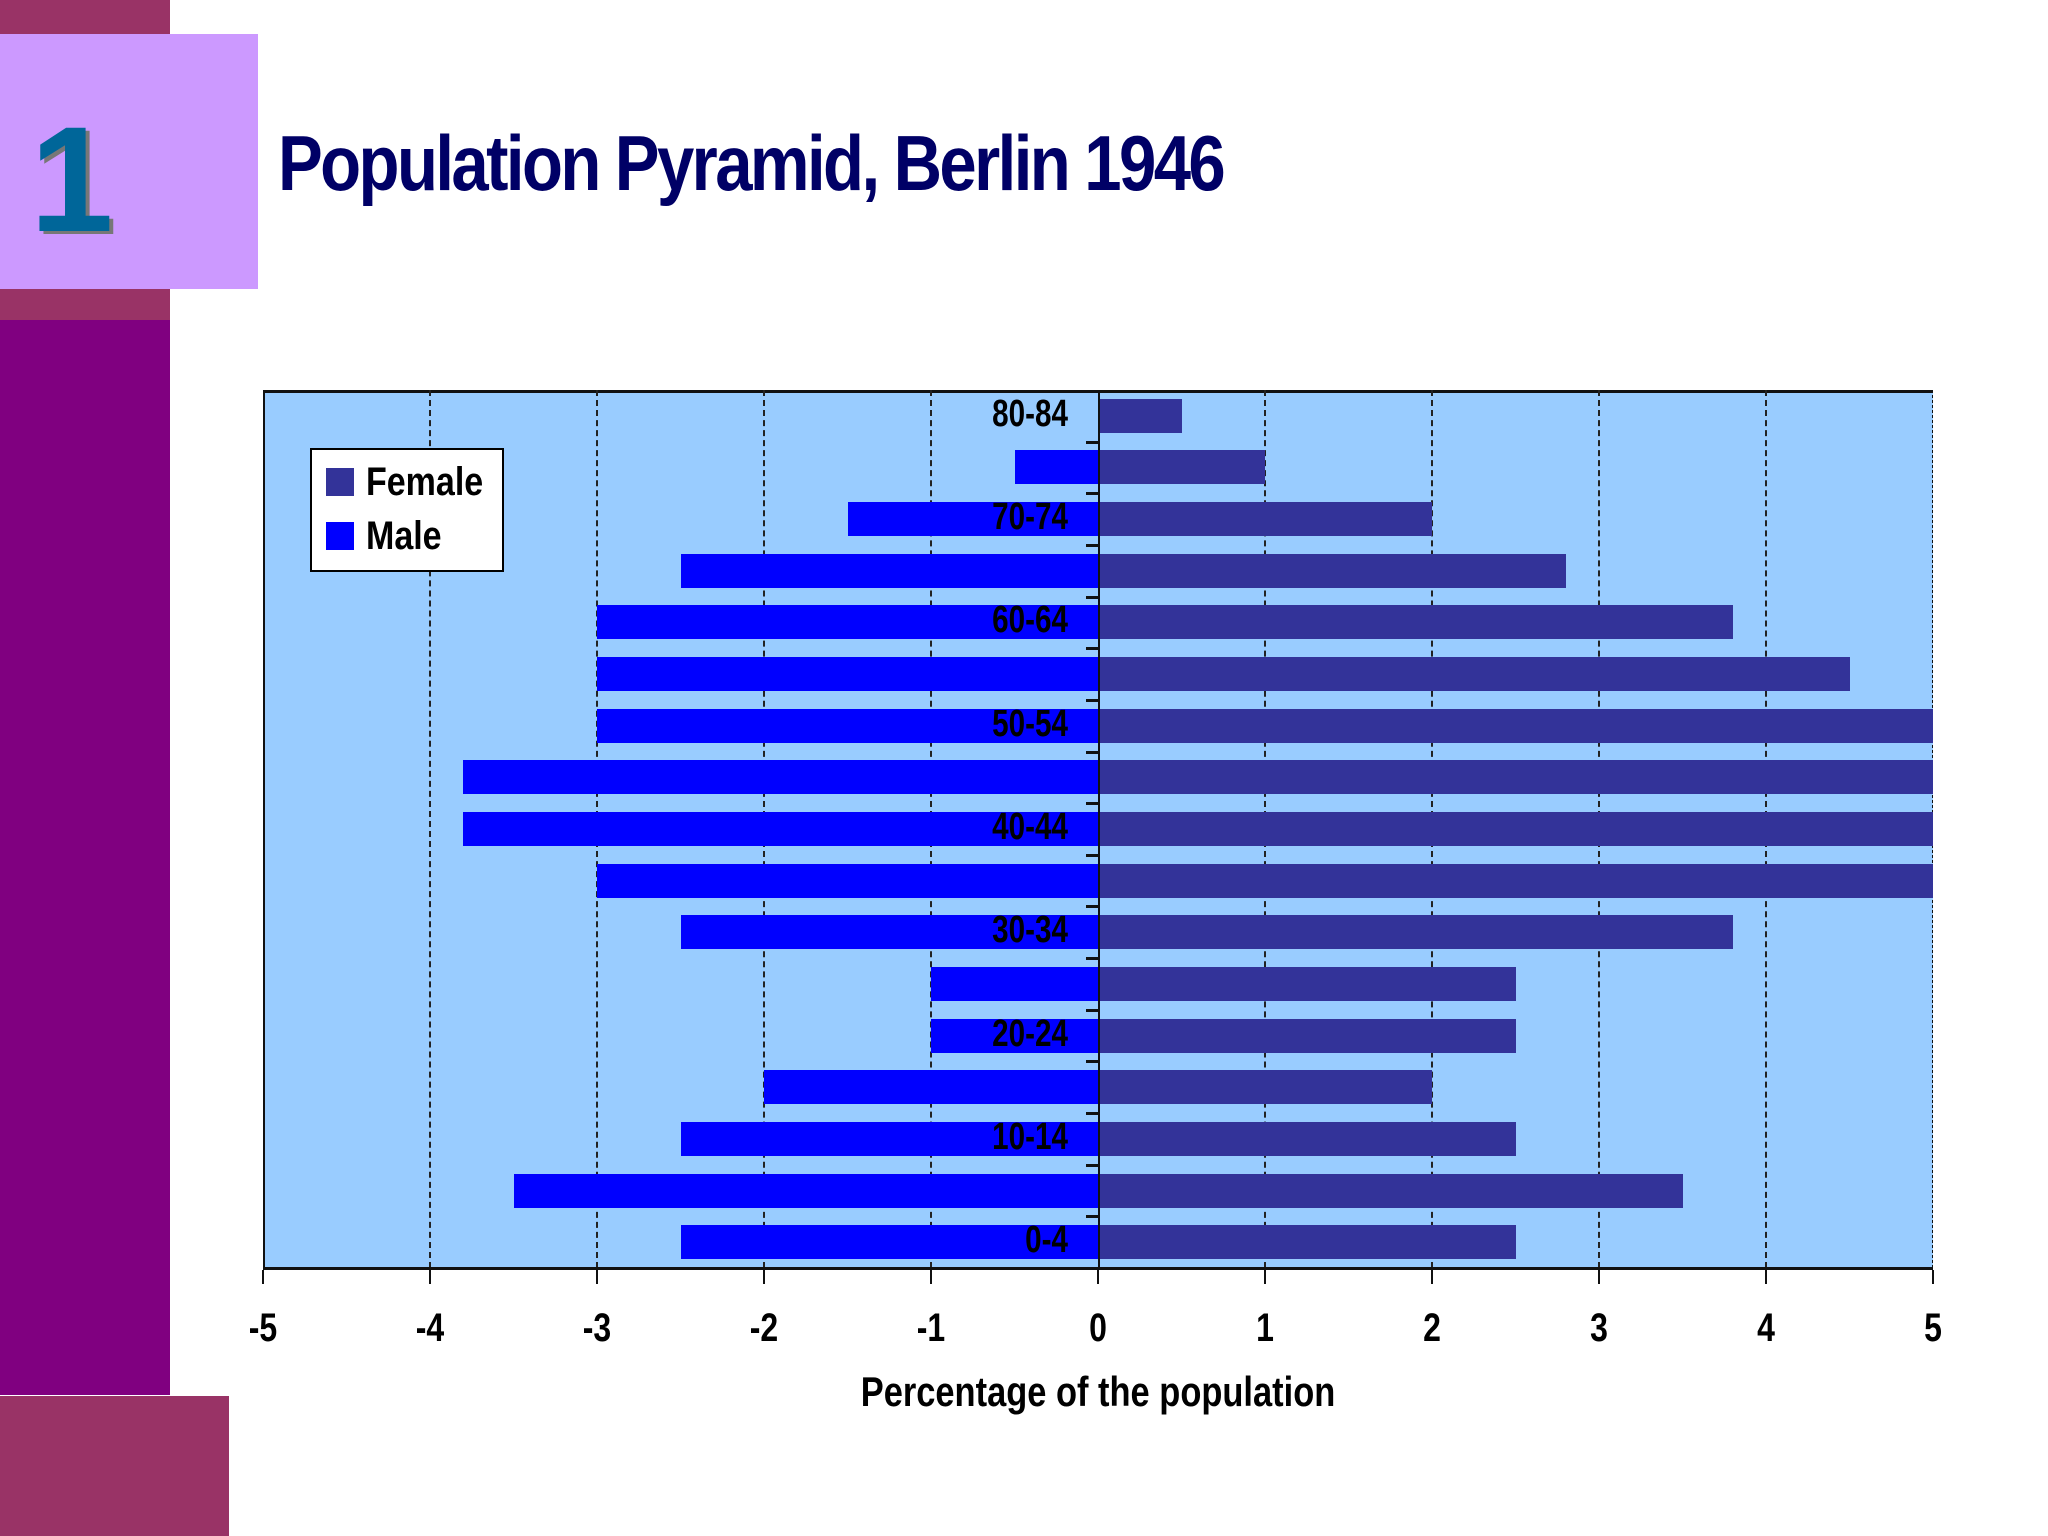 The image size is (2048, 1536). Describe the element at coordinates (1432, 1328) in the screenshot. I see `x-tick-label: 2` at that location.